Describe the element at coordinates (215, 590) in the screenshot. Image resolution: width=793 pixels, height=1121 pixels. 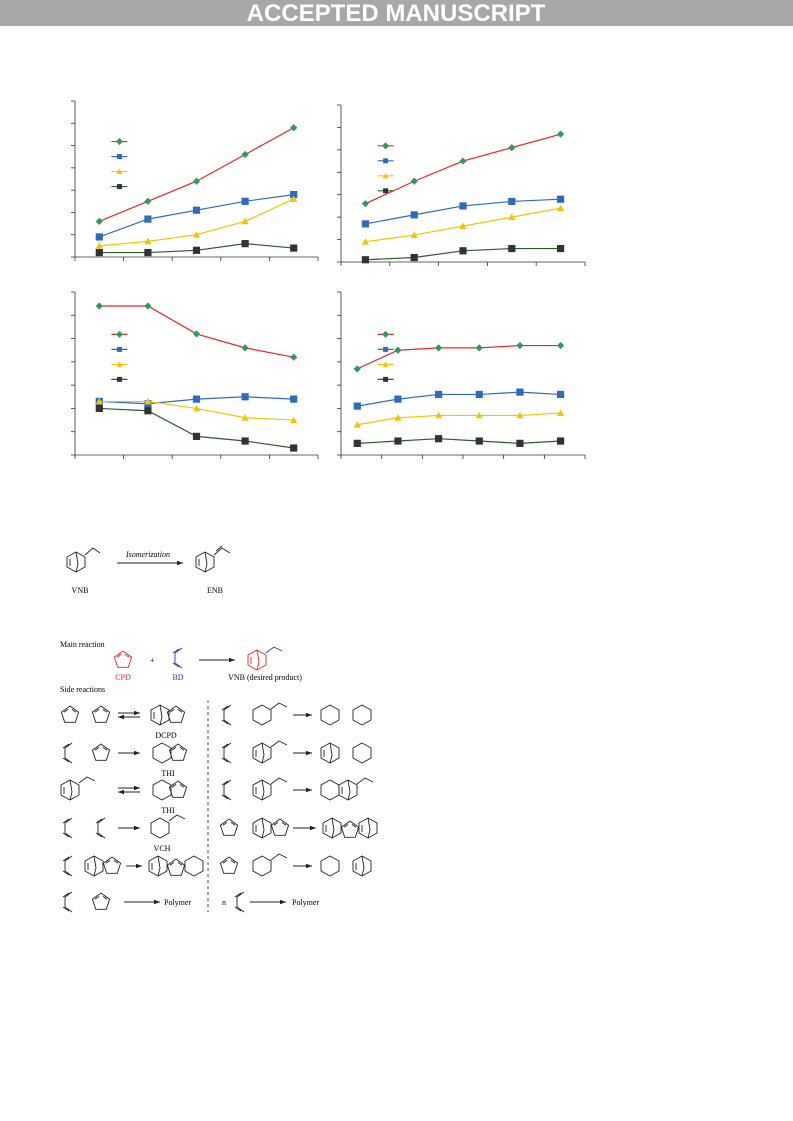
I see `product-label: ENB` at that location.